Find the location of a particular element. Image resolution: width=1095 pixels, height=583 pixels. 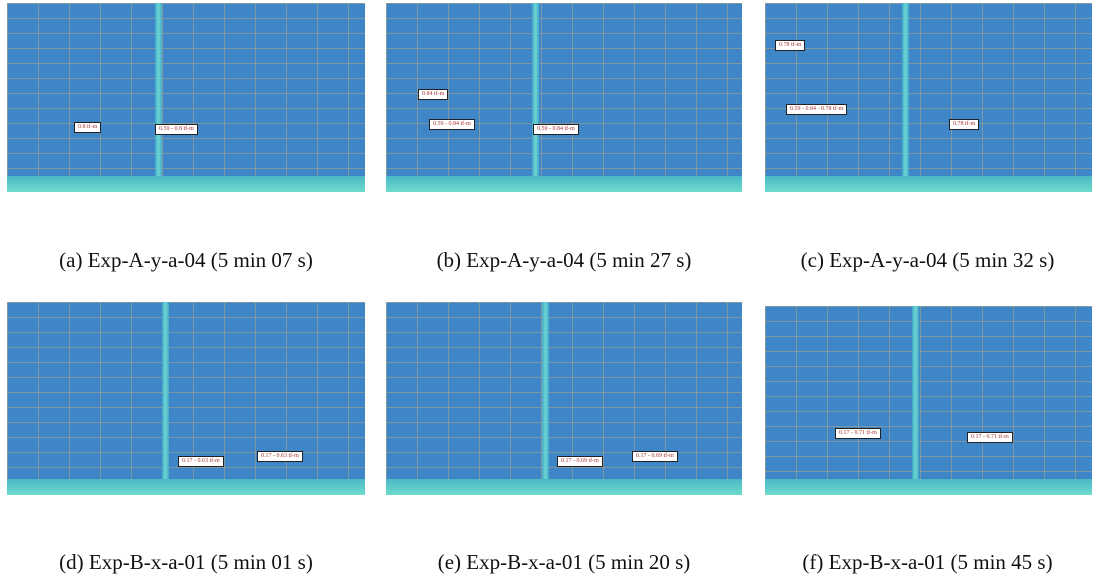

moment-label: 0.84 tf-m is located at coordinates (433, 94).